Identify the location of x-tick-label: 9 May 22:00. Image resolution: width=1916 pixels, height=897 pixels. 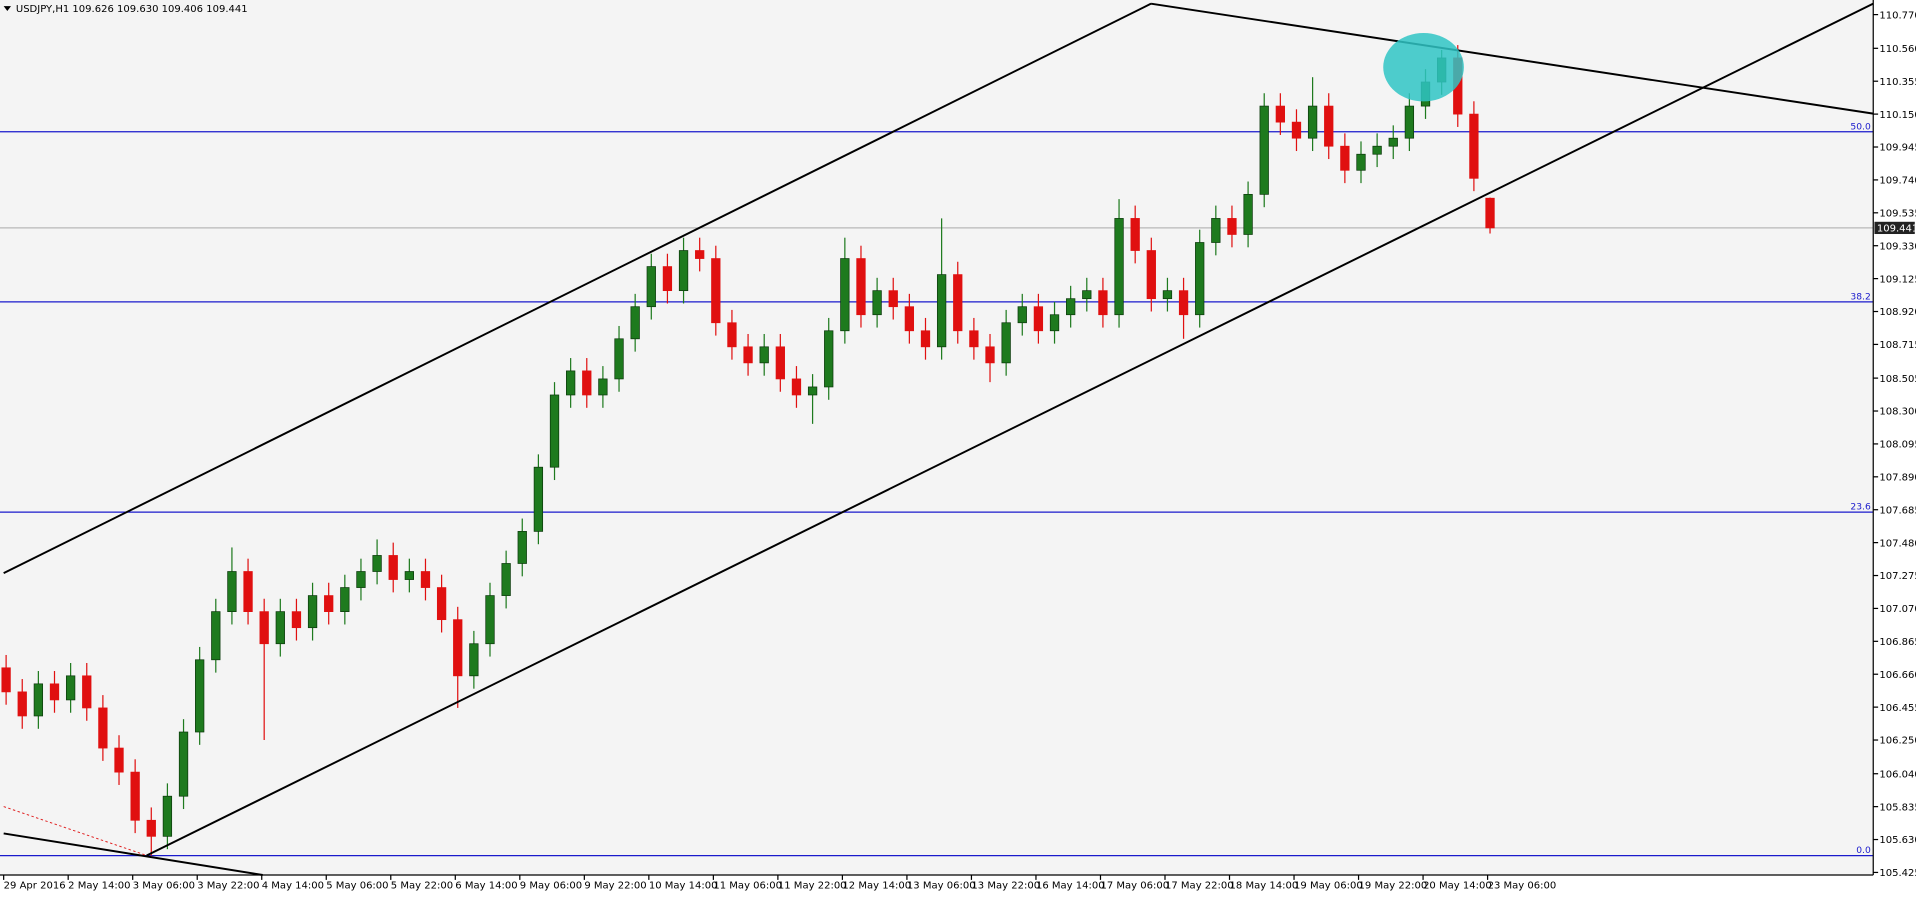
(615, 885).